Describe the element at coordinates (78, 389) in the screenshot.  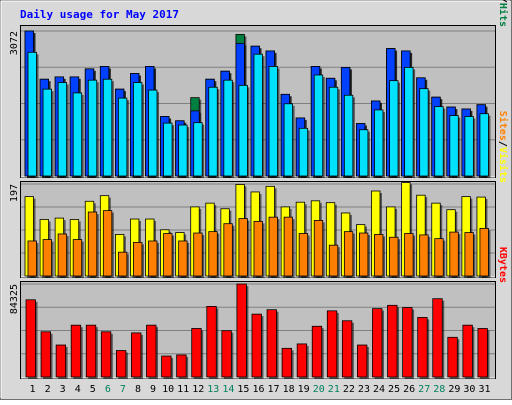
I see `x-tick-label-day-4: 4` at that location.